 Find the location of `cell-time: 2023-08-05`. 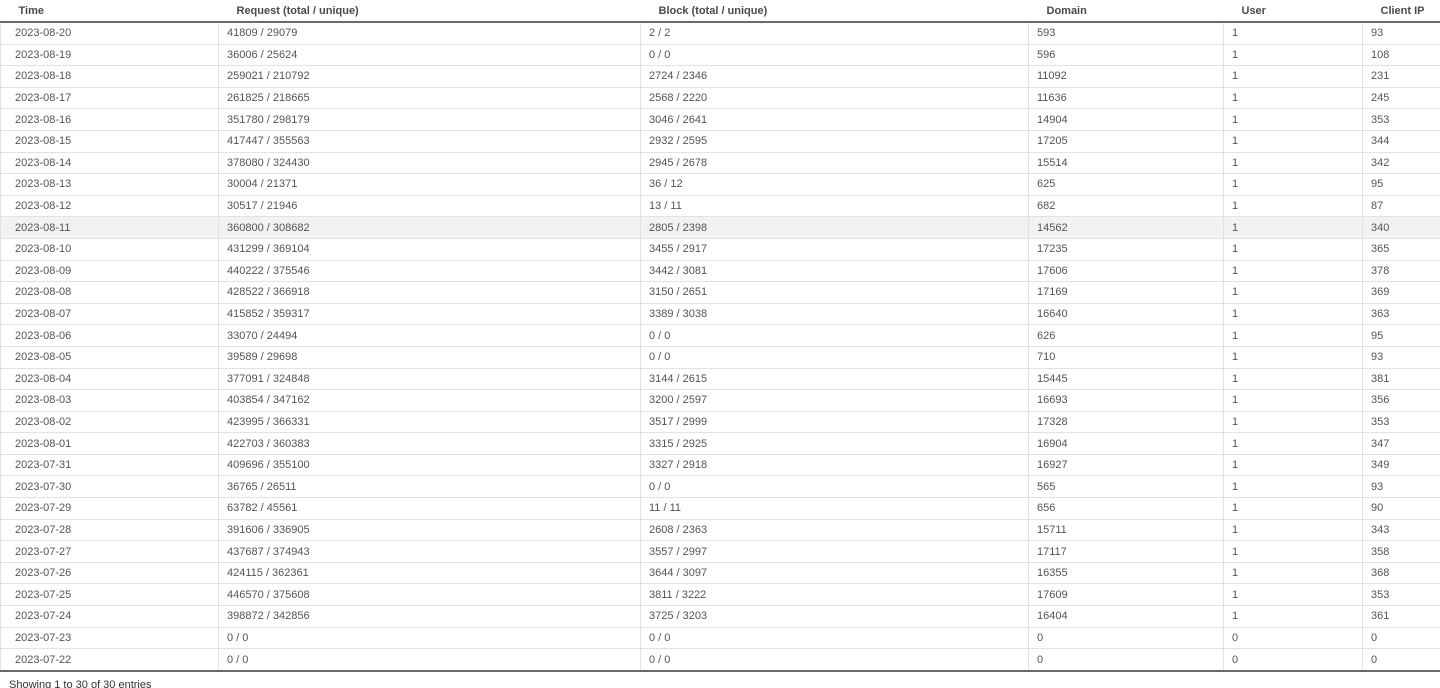

cell-time: 2023-08-05 is located at coordinates (109, 357).